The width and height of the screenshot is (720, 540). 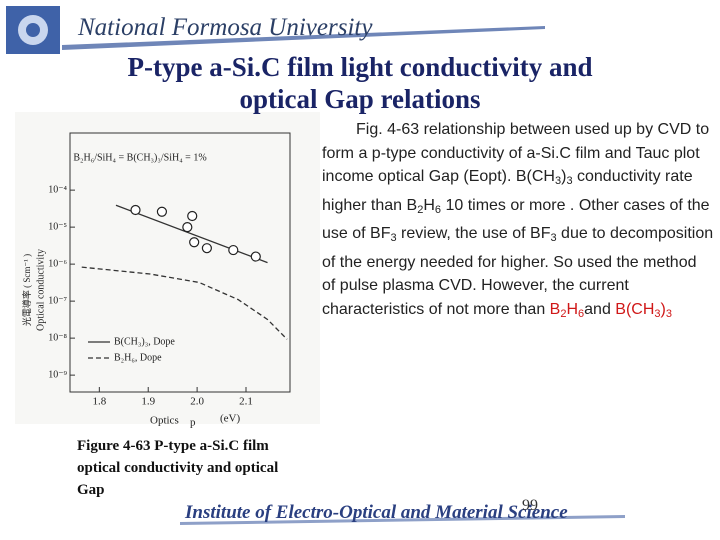 What do you see at coordinates (530, 505) in the screenshot?
I see `page-number: 99` at bounding box center [530, 505].